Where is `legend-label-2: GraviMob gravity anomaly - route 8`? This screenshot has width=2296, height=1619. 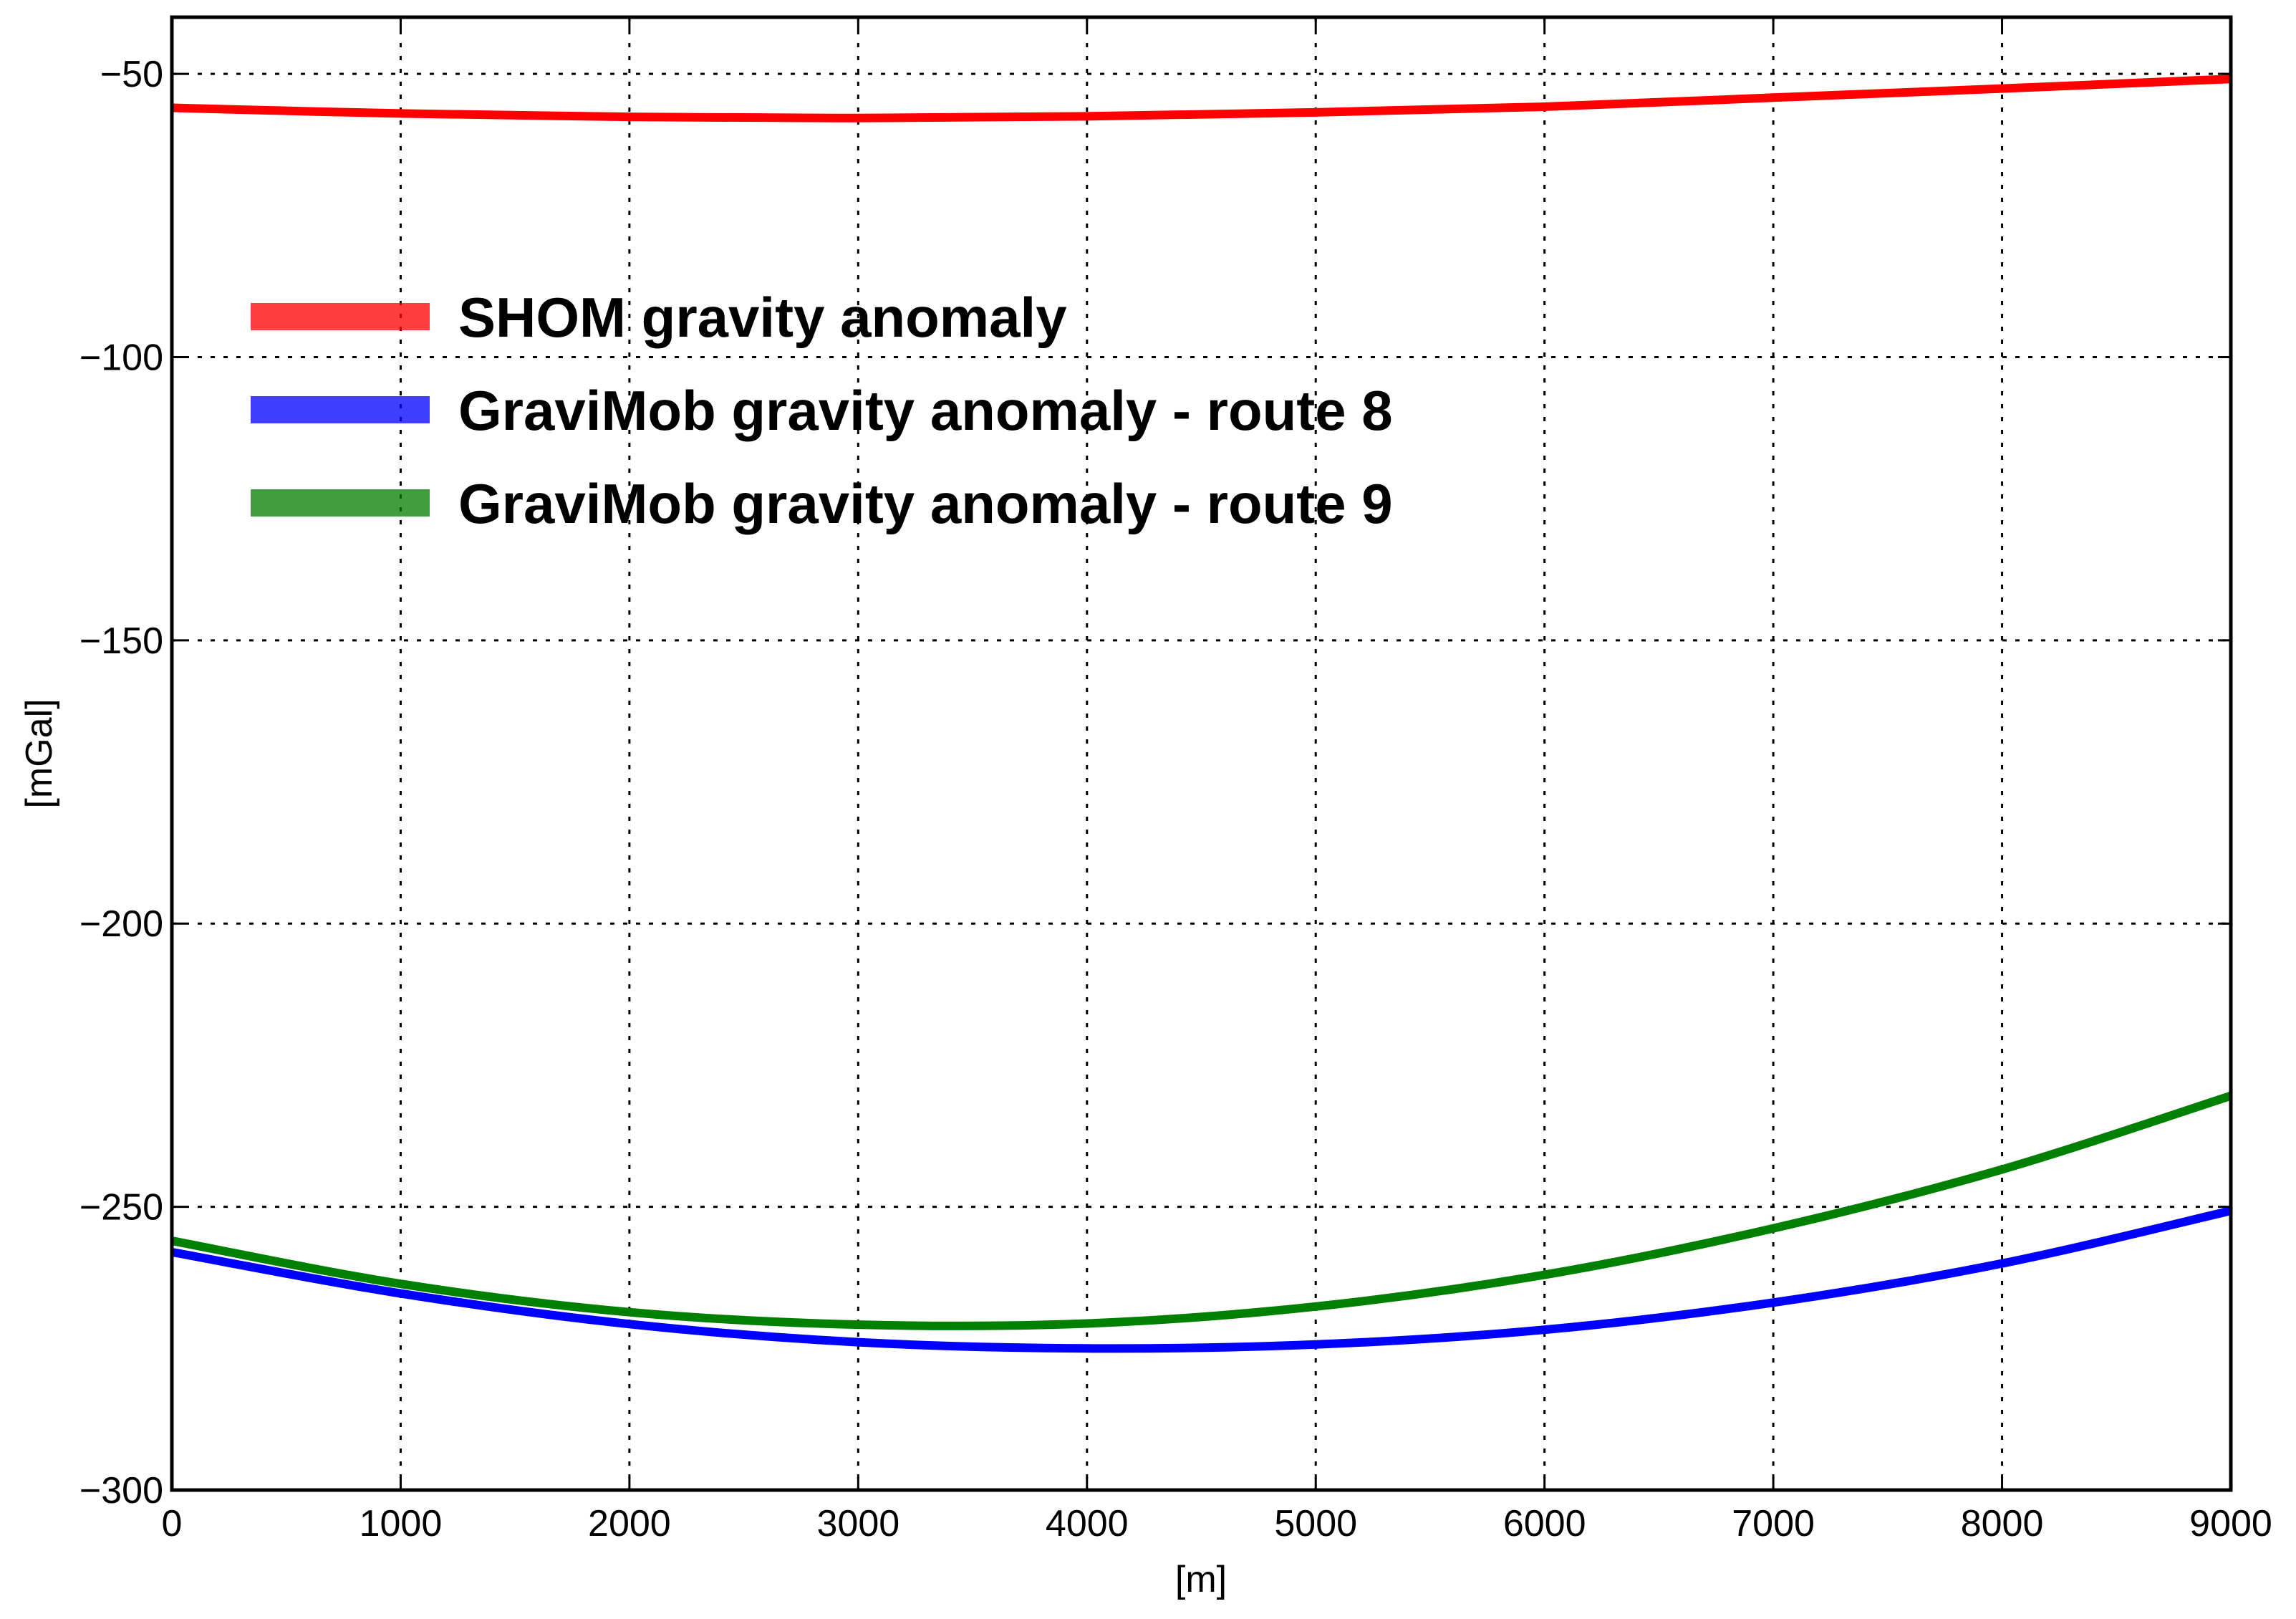 legend-label-2: GraviMob gravity anomaly - route 8 is located at coordinates (925, 411).